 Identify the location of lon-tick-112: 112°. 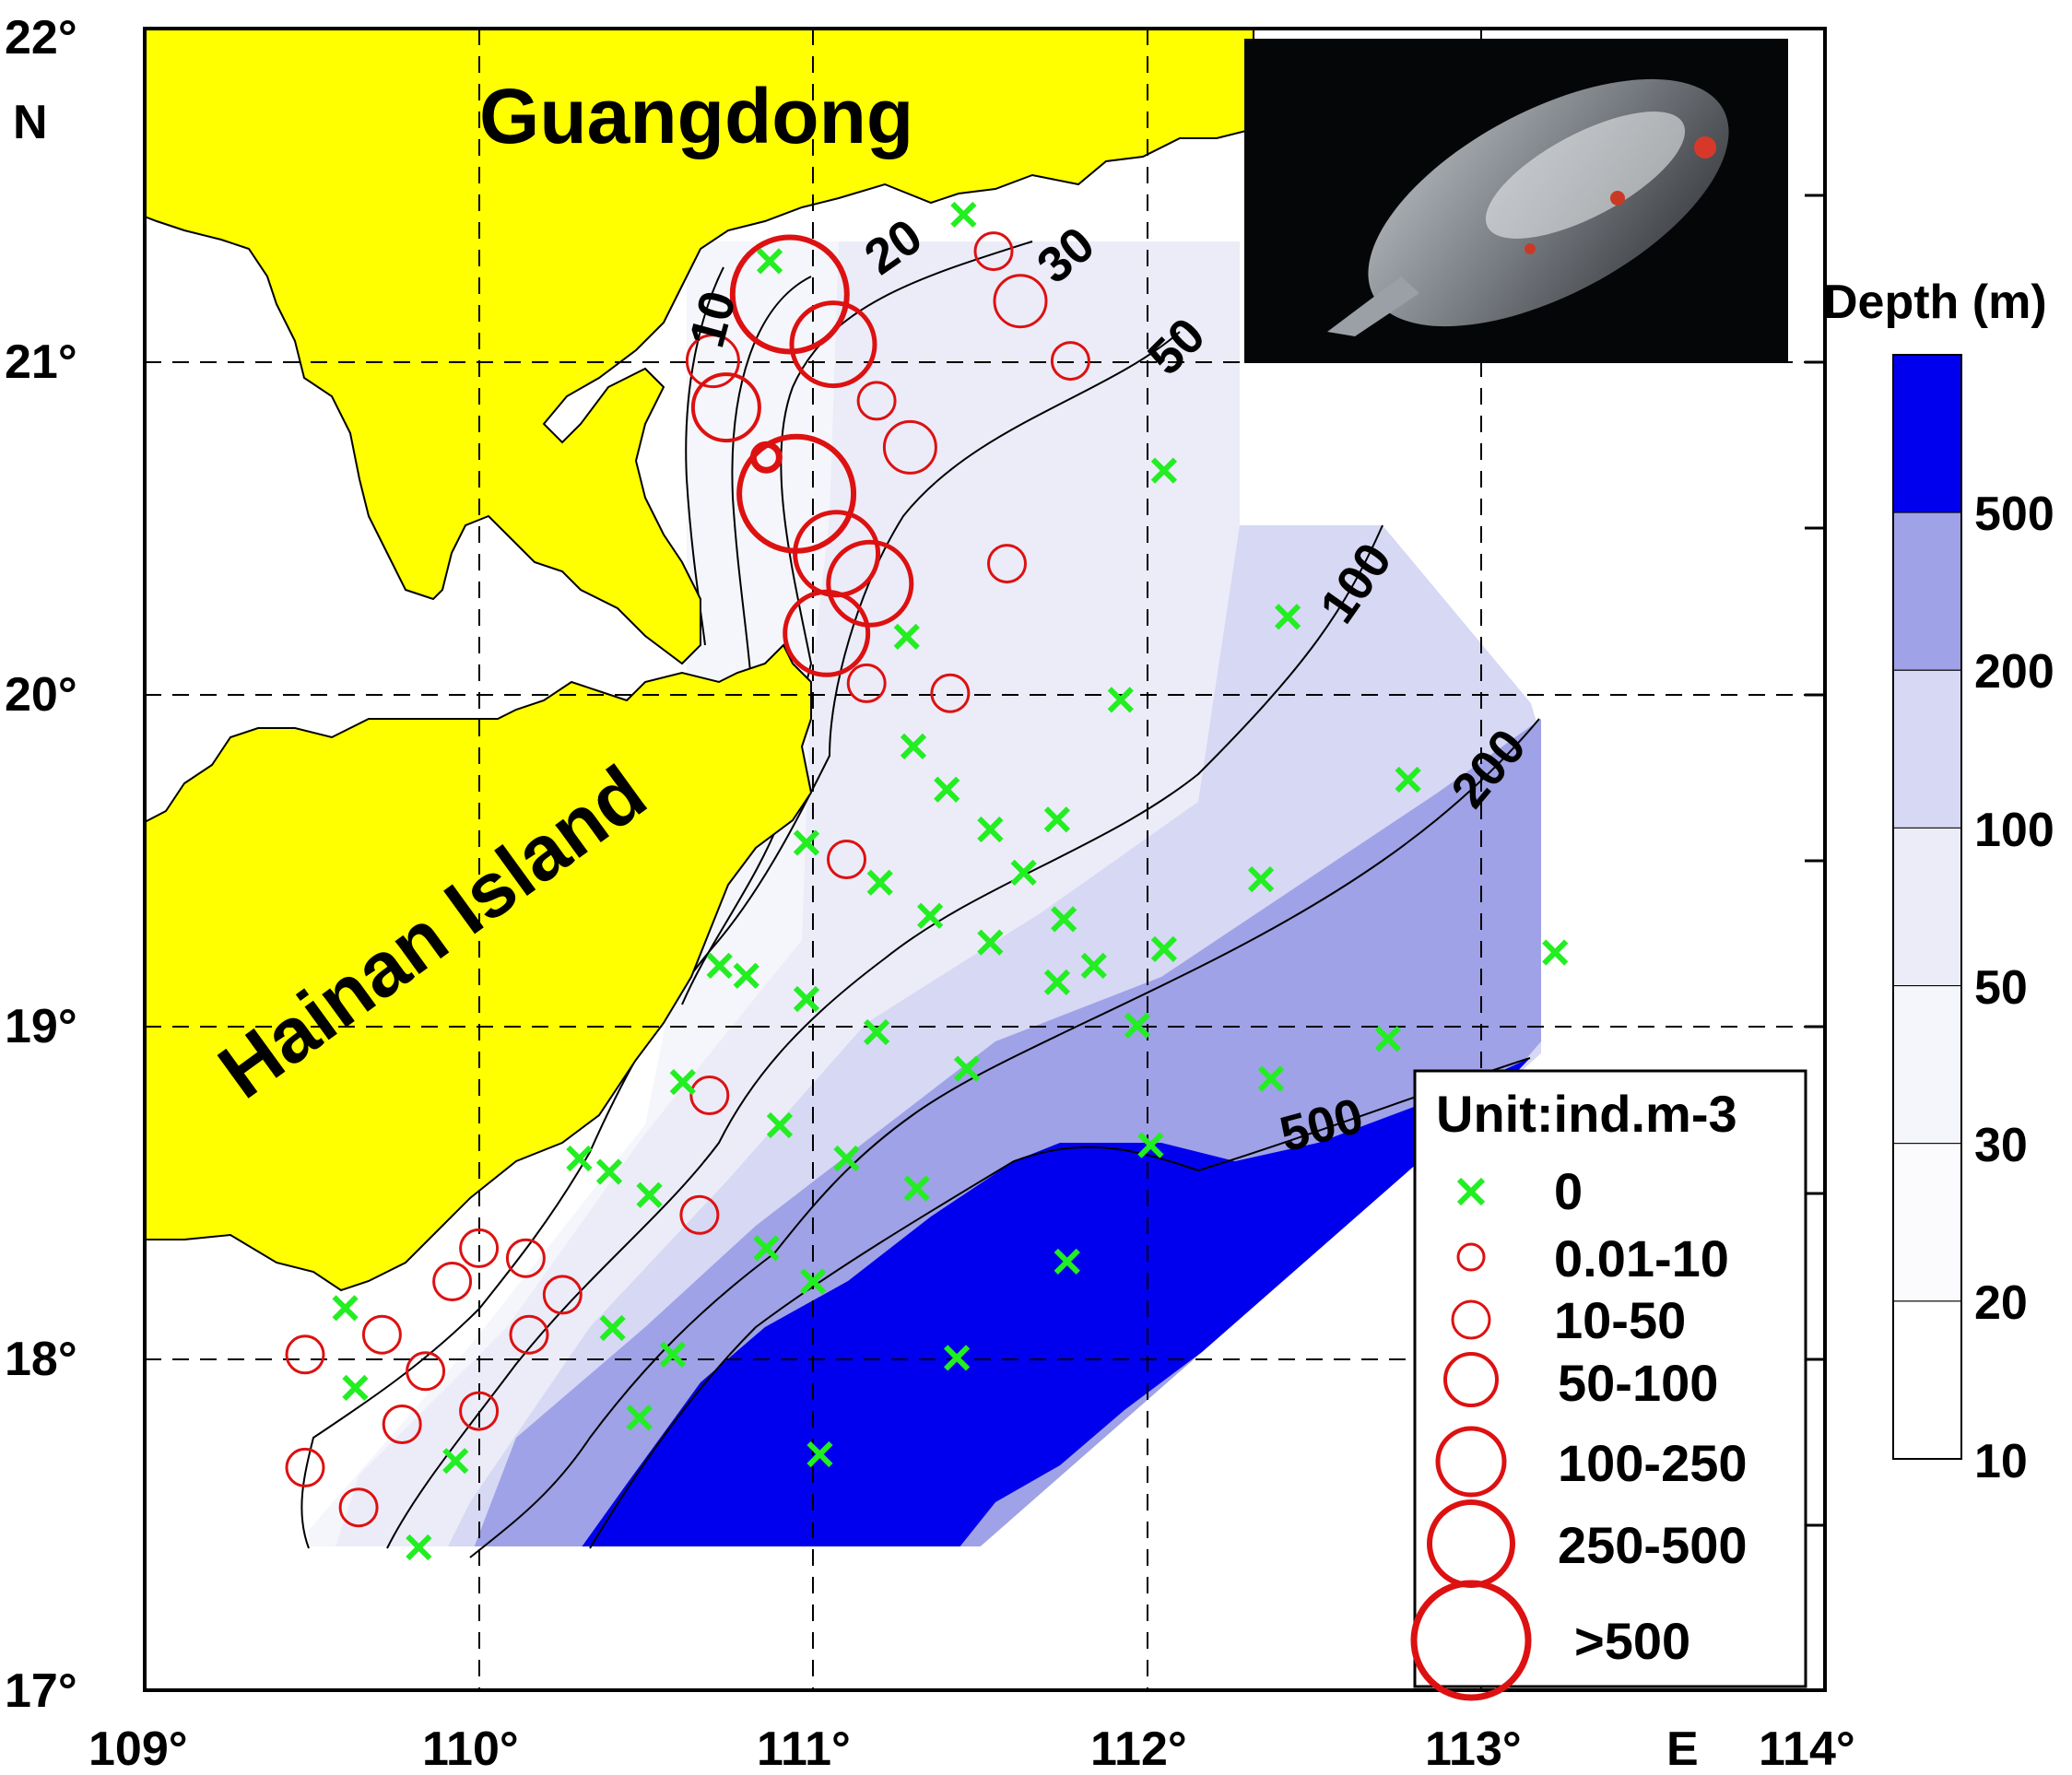
(1138, 1748).